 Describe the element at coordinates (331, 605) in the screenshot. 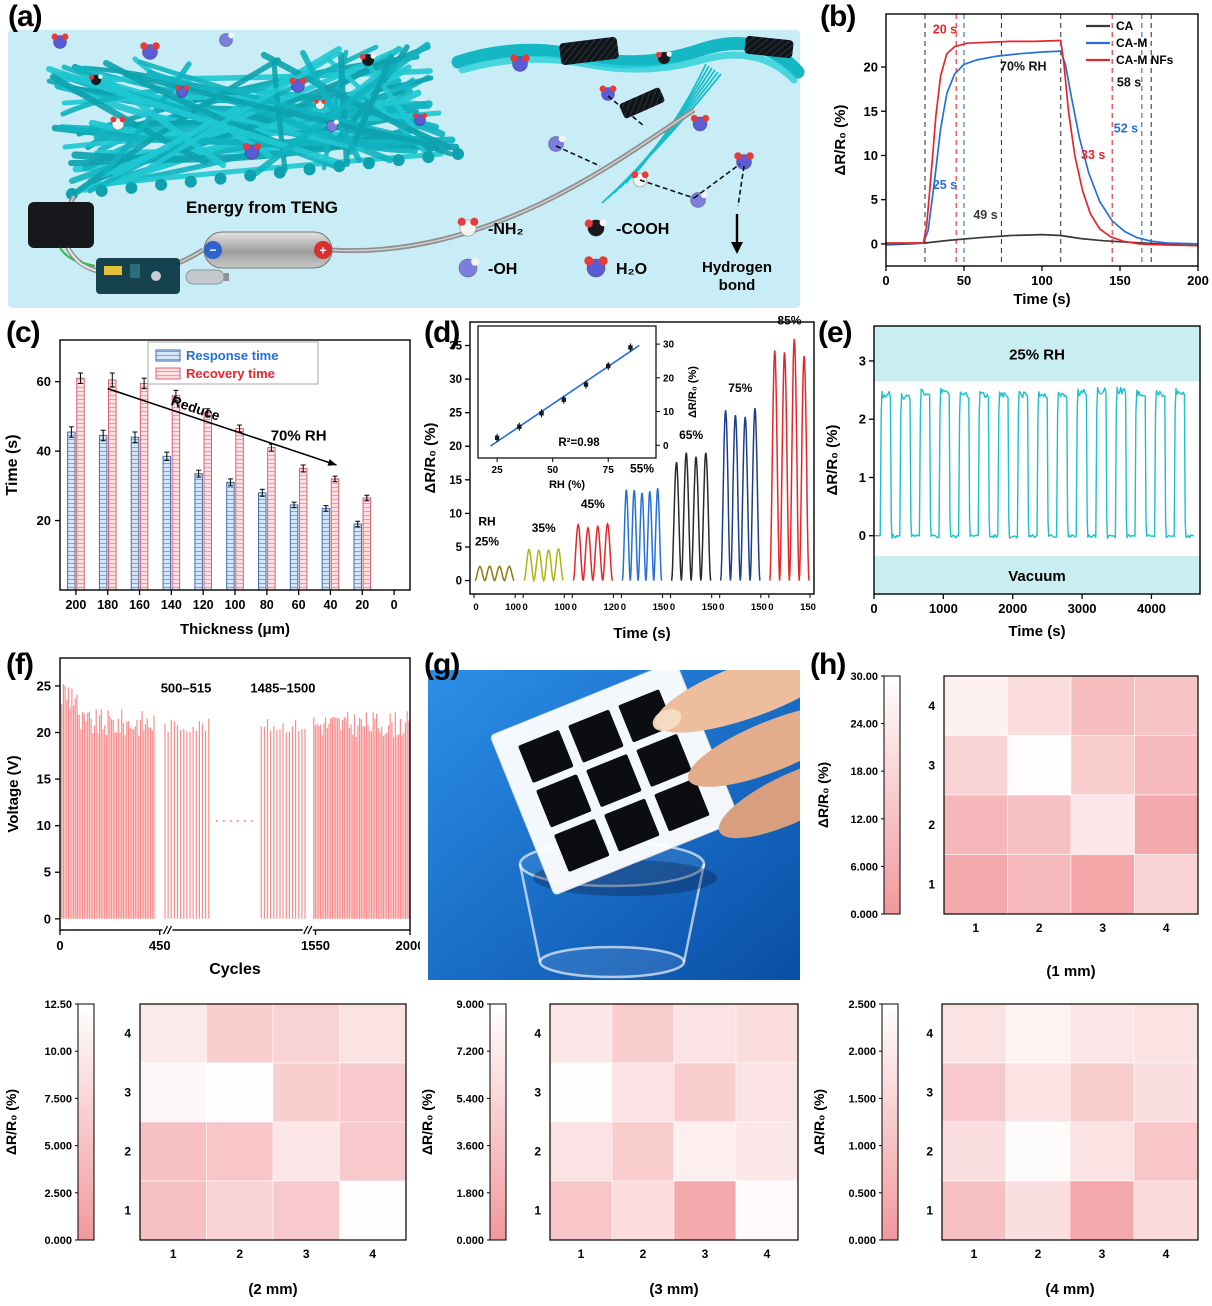

I see `svg-text: 40` at that location.